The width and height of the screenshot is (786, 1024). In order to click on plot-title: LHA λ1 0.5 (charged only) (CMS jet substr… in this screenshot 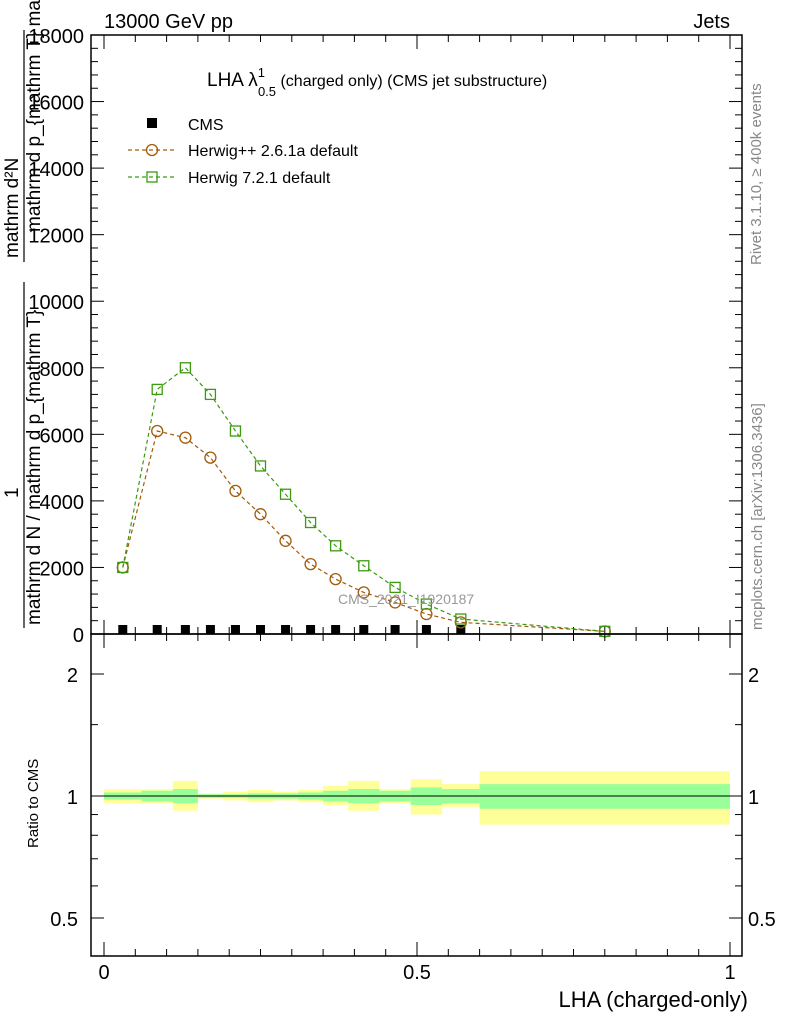, I will do `click(377, 82)`.